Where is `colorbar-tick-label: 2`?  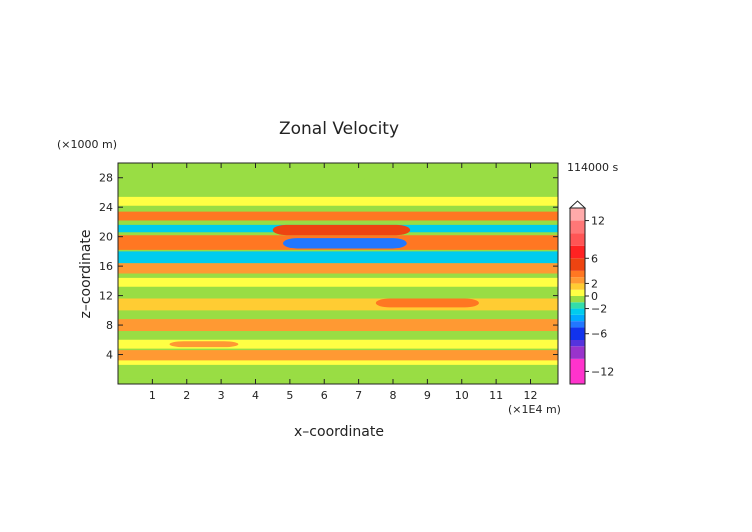
colorbar-tick-label: 2 is located at coordinates (594, 283).